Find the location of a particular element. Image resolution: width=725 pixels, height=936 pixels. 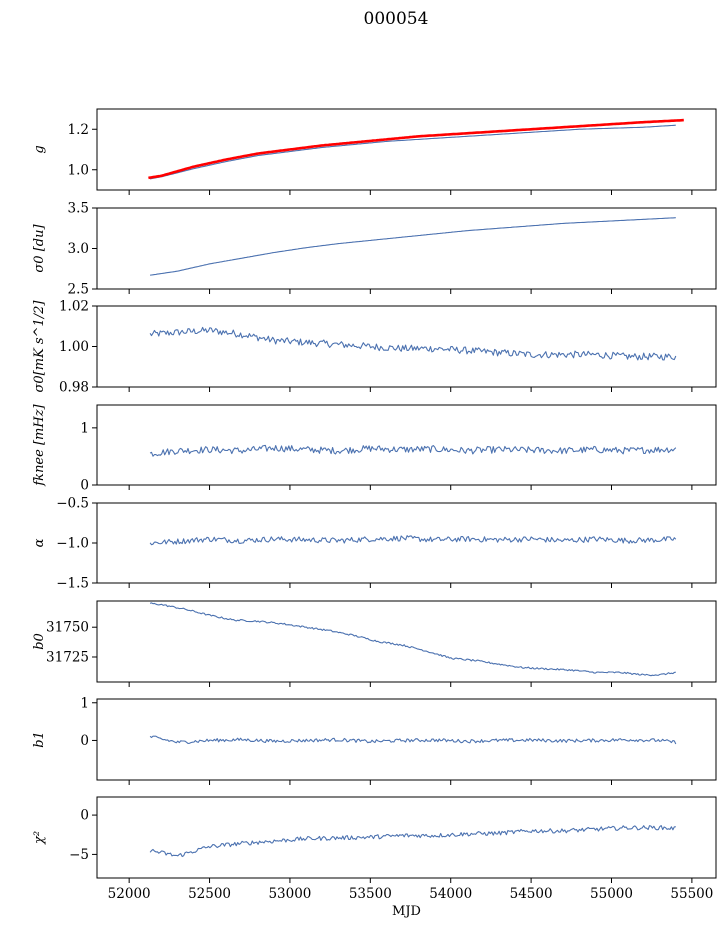

y-tick-label: 2.5 is located at coordinates (78, 290).